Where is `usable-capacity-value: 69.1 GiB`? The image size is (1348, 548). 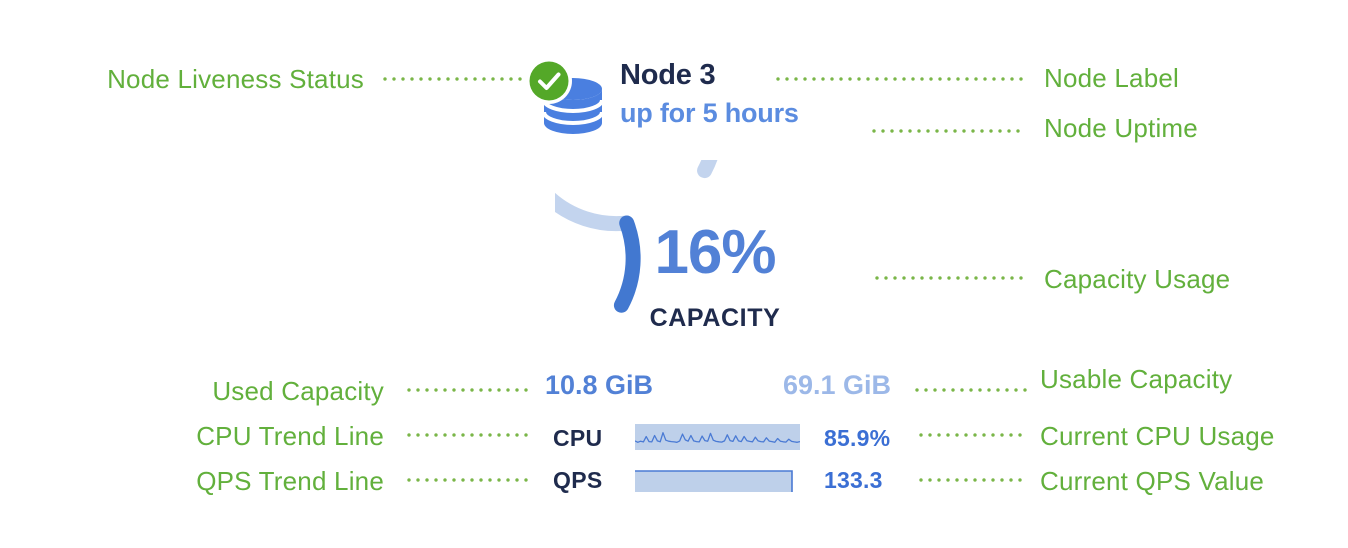 usable-capacity-value: 69.1 GiB is located at coordinates (837, 385).